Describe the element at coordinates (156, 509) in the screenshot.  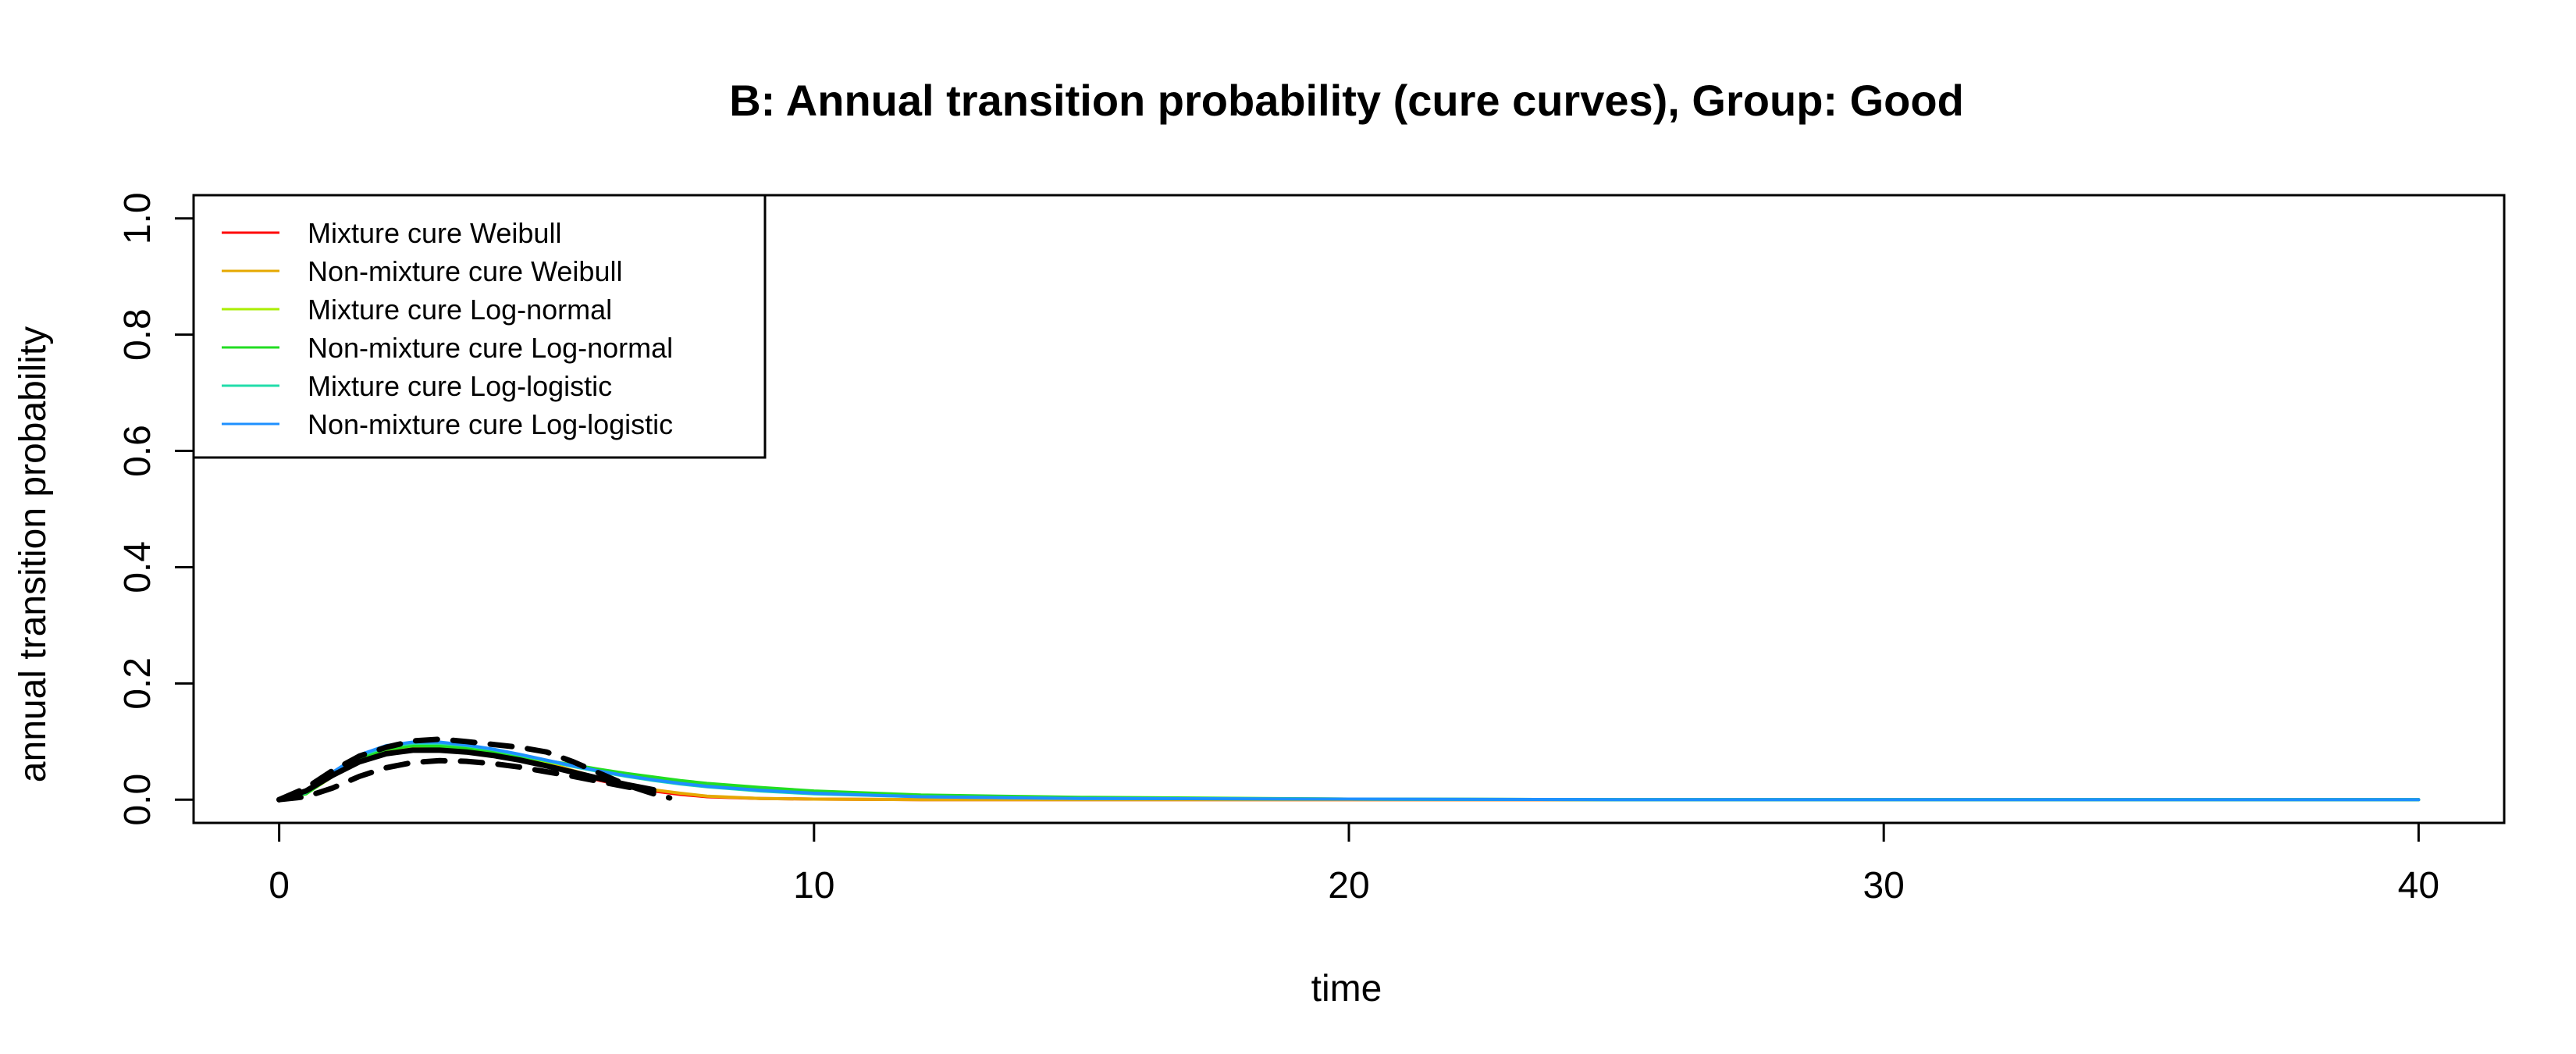
I see `y-axis: 0.0 0.2 0.4 0.6 0.8 1.0` at that location.